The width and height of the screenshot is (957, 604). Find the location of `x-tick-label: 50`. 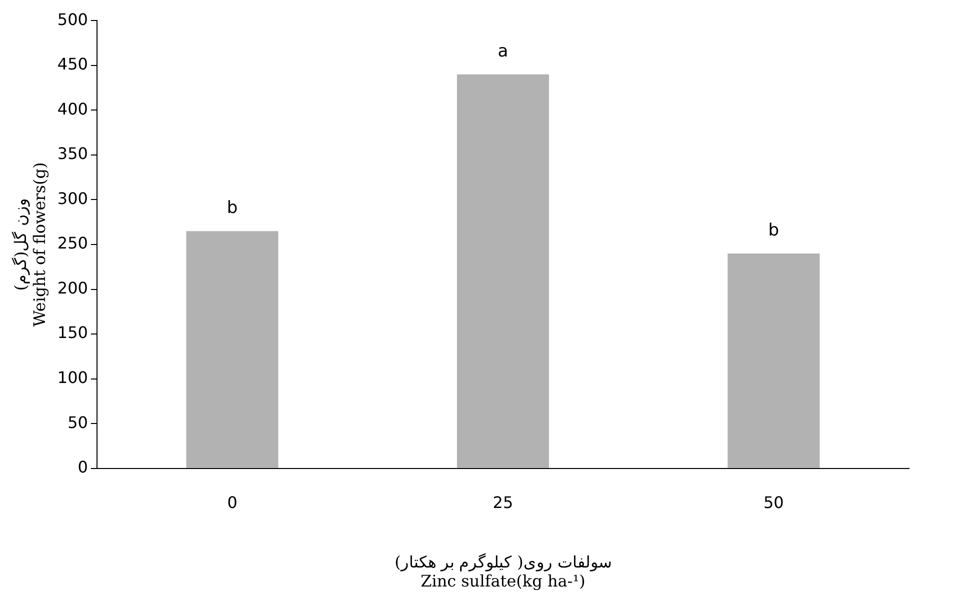

x-tick-label: 50 is located at coordinates (773, 502).